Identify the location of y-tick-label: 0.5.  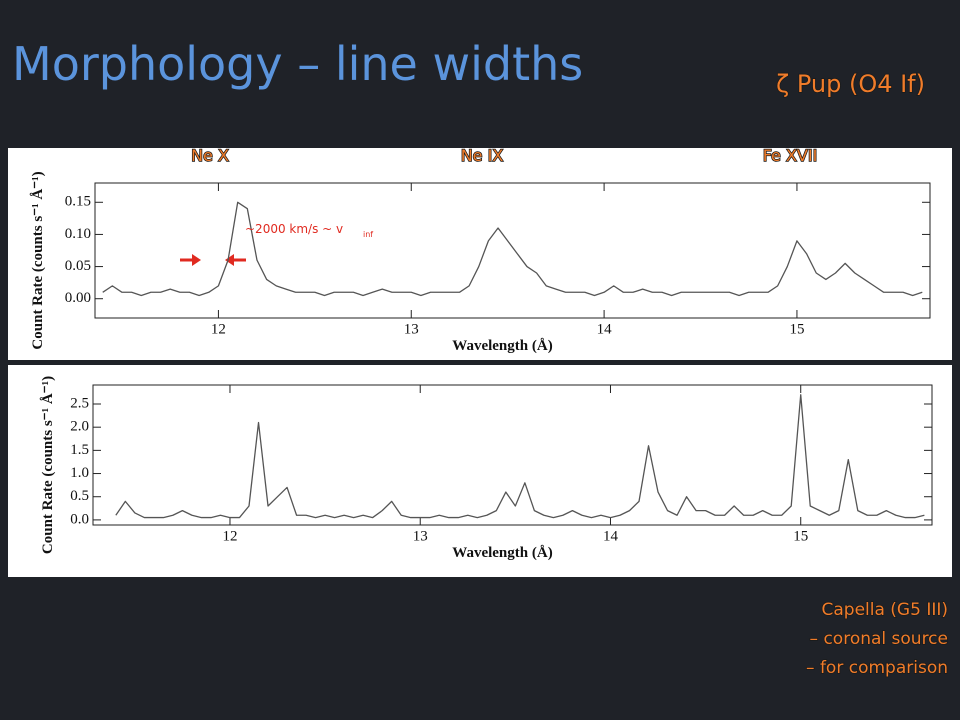
(79, 496).